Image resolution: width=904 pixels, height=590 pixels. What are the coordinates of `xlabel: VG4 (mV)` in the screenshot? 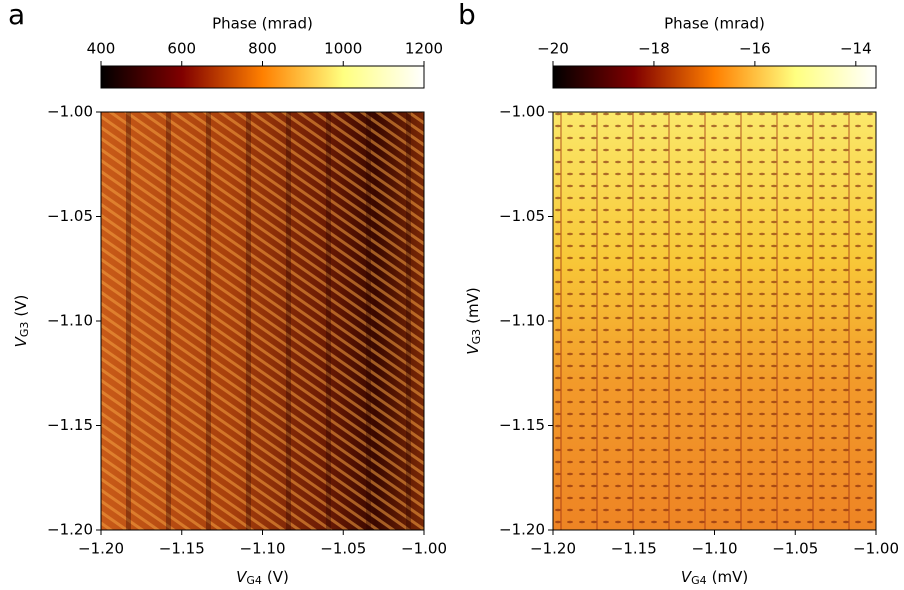 It's located at (714, 578).